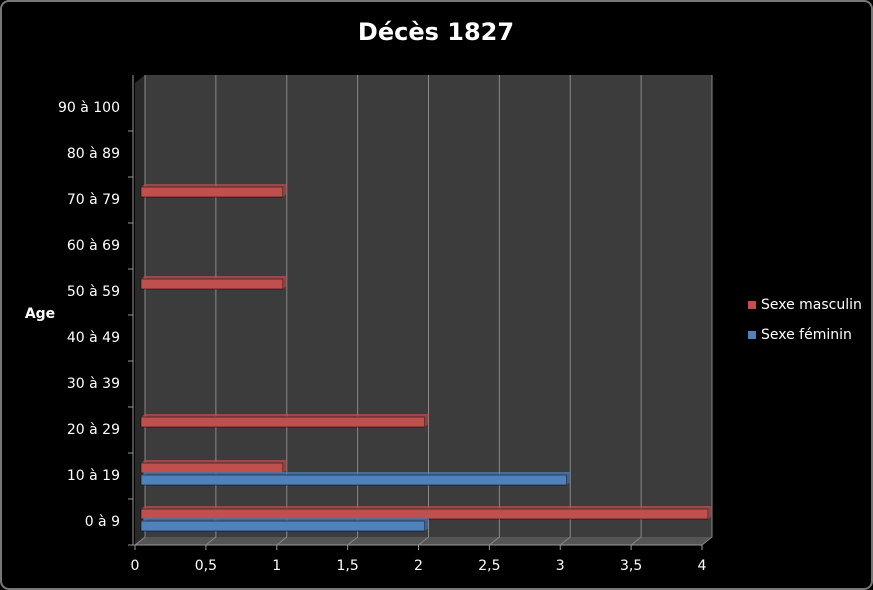 The width and height of the screenshot is (873, 590). What do you see at coordinates (489, 566) in the screenshot?
I see `x-tick-label: 2,5` at bounding box center [489, 566].